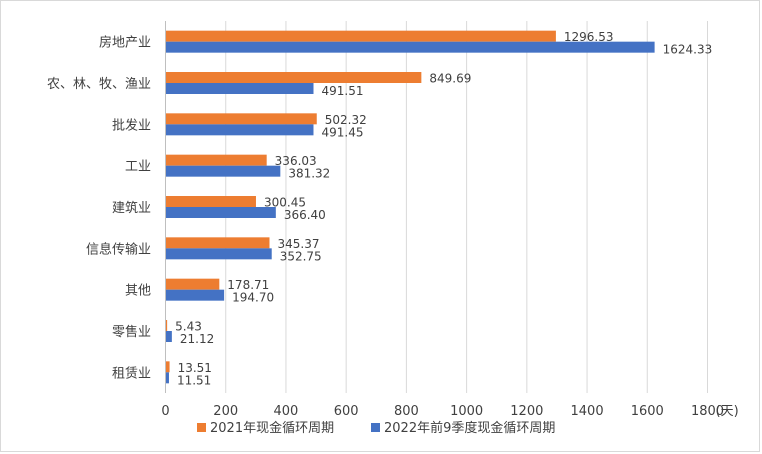 The image size is (762, 454). I want to click on x-tick-label: 400, so click(286, 411).